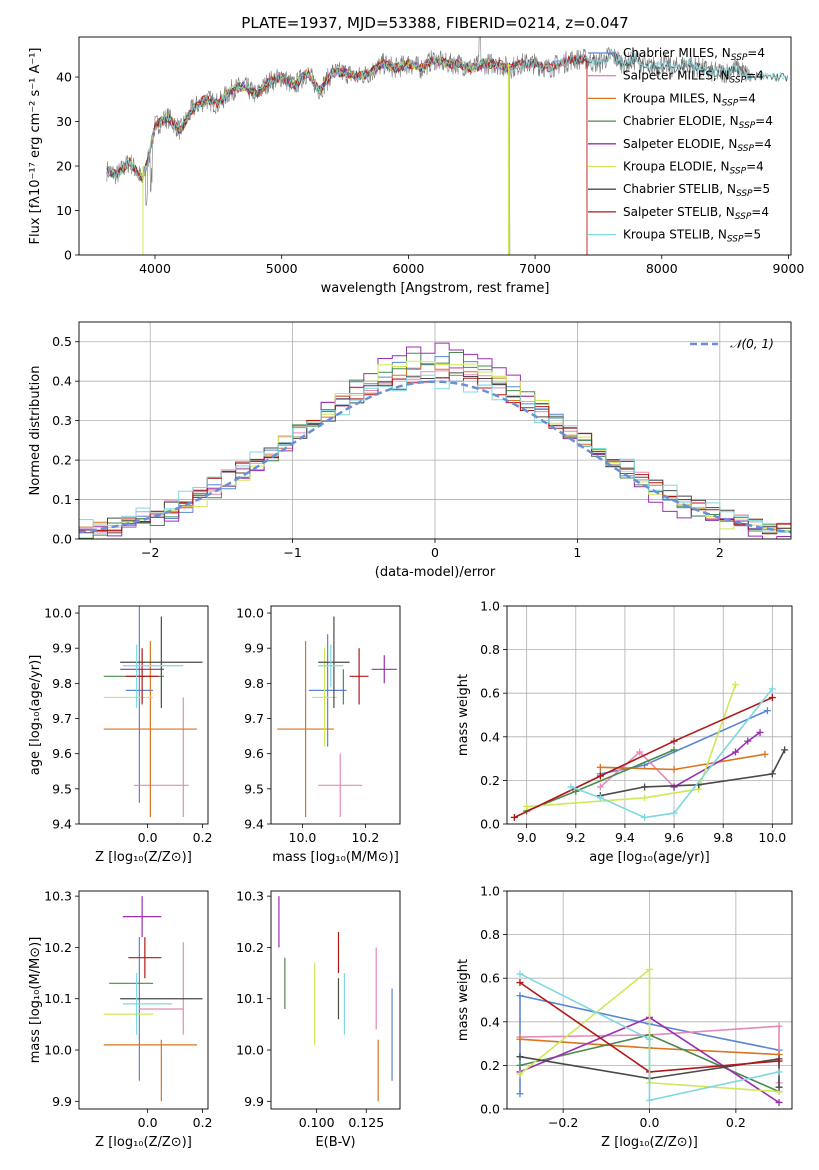 This screenshot has width=819, height=1170. Describe the element at coordinates (490, 1021) in the screenshot. I see `y-tick-label: 0.4` at that location.